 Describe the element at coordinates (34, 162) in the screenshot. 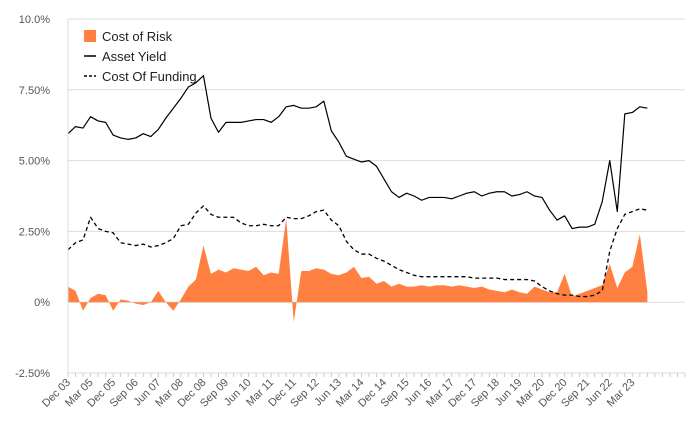

I see `y-tick-label: 5.00%` at that location.